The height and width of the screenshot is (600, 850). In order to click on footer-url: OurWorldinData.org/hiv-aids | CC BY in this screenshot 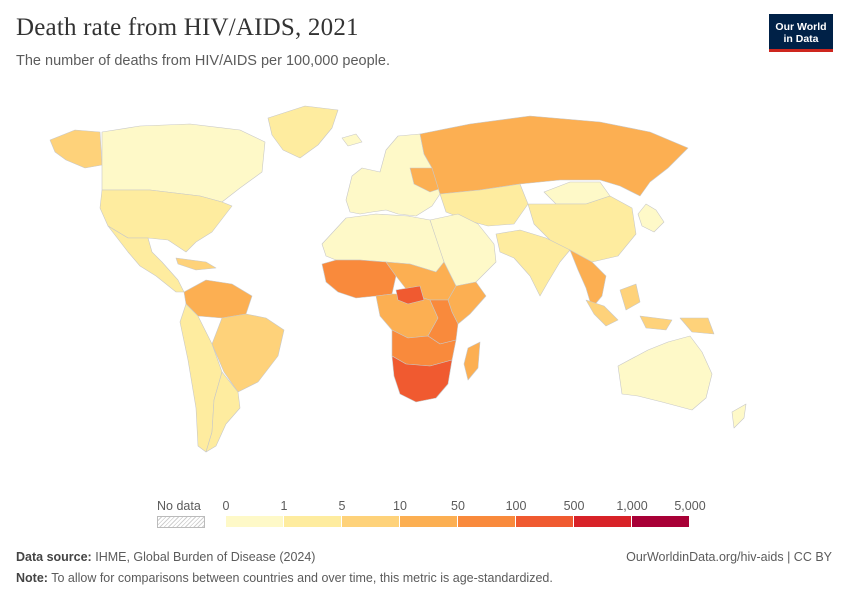, I will do `click(729, 557)`.